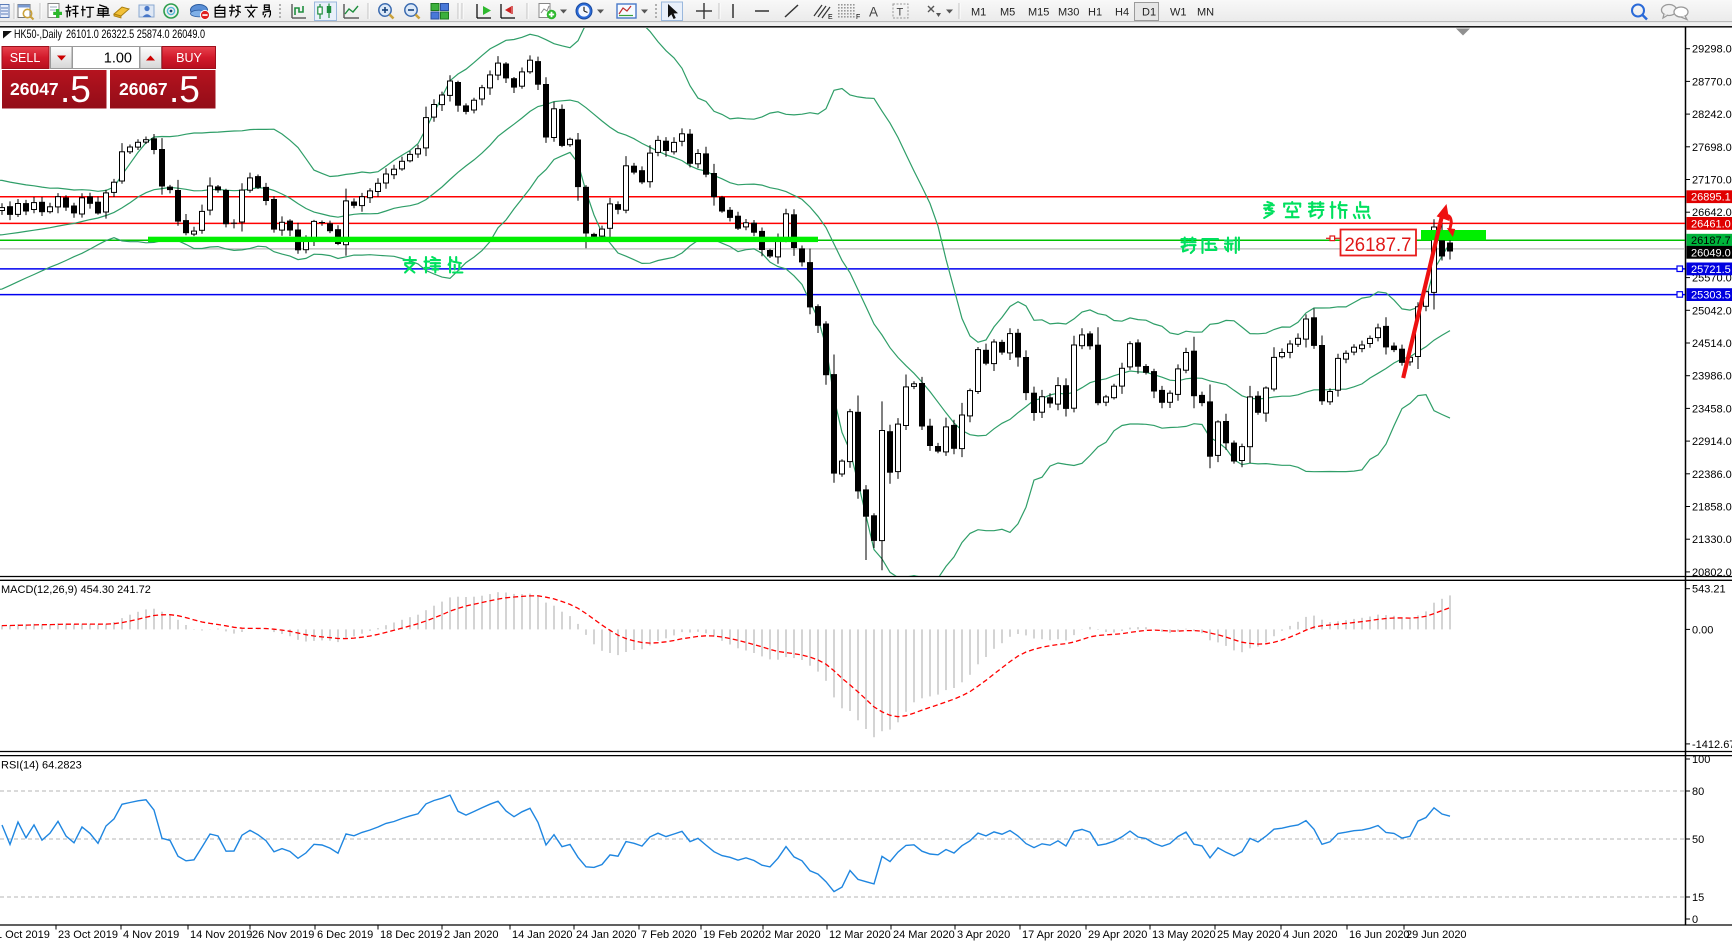  I want to click on svg-text: 26049.0, so click(1711, 253).